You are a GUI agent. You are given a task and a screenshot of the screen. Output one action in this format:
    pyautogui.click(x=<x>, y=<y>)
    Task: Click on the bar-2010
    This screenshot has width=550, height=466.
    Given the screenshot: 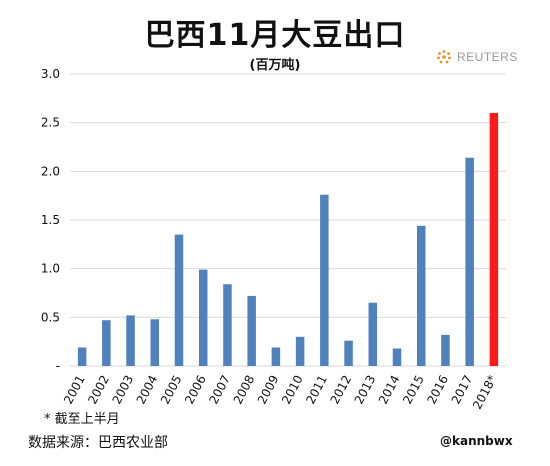 What is the action you would take?
    pyautogui.click(x=300, y=351)
    